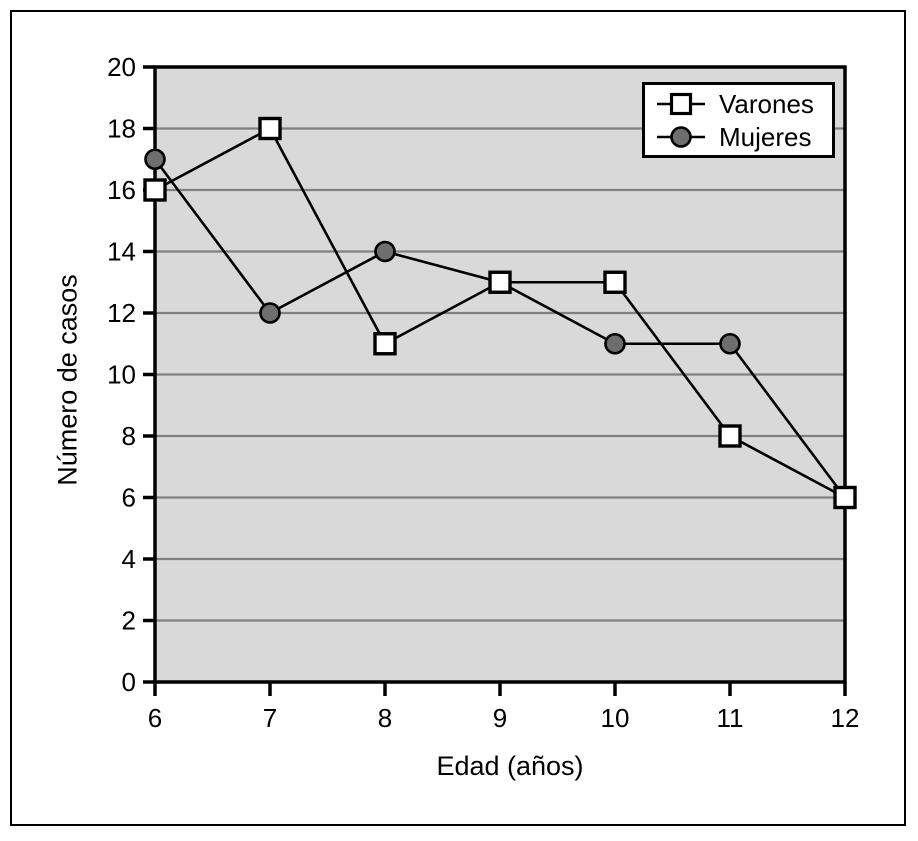 The image size is (918, 841). I want to click on legend-label-varones: Varones, so click(766, 103).